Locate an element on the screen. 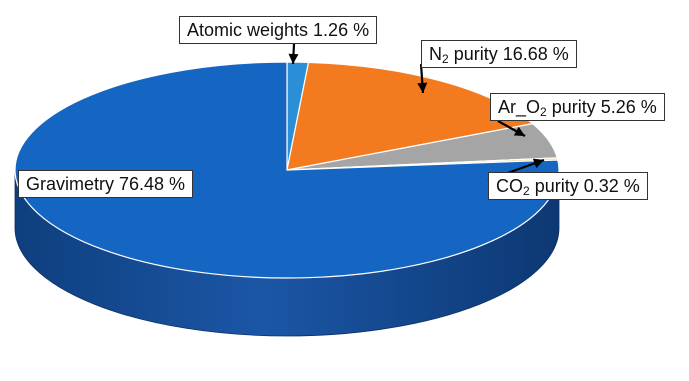 The height and width of the screenshot is (381, 689). slice-label-name: Ar_O is located at coordinates (519, 107).